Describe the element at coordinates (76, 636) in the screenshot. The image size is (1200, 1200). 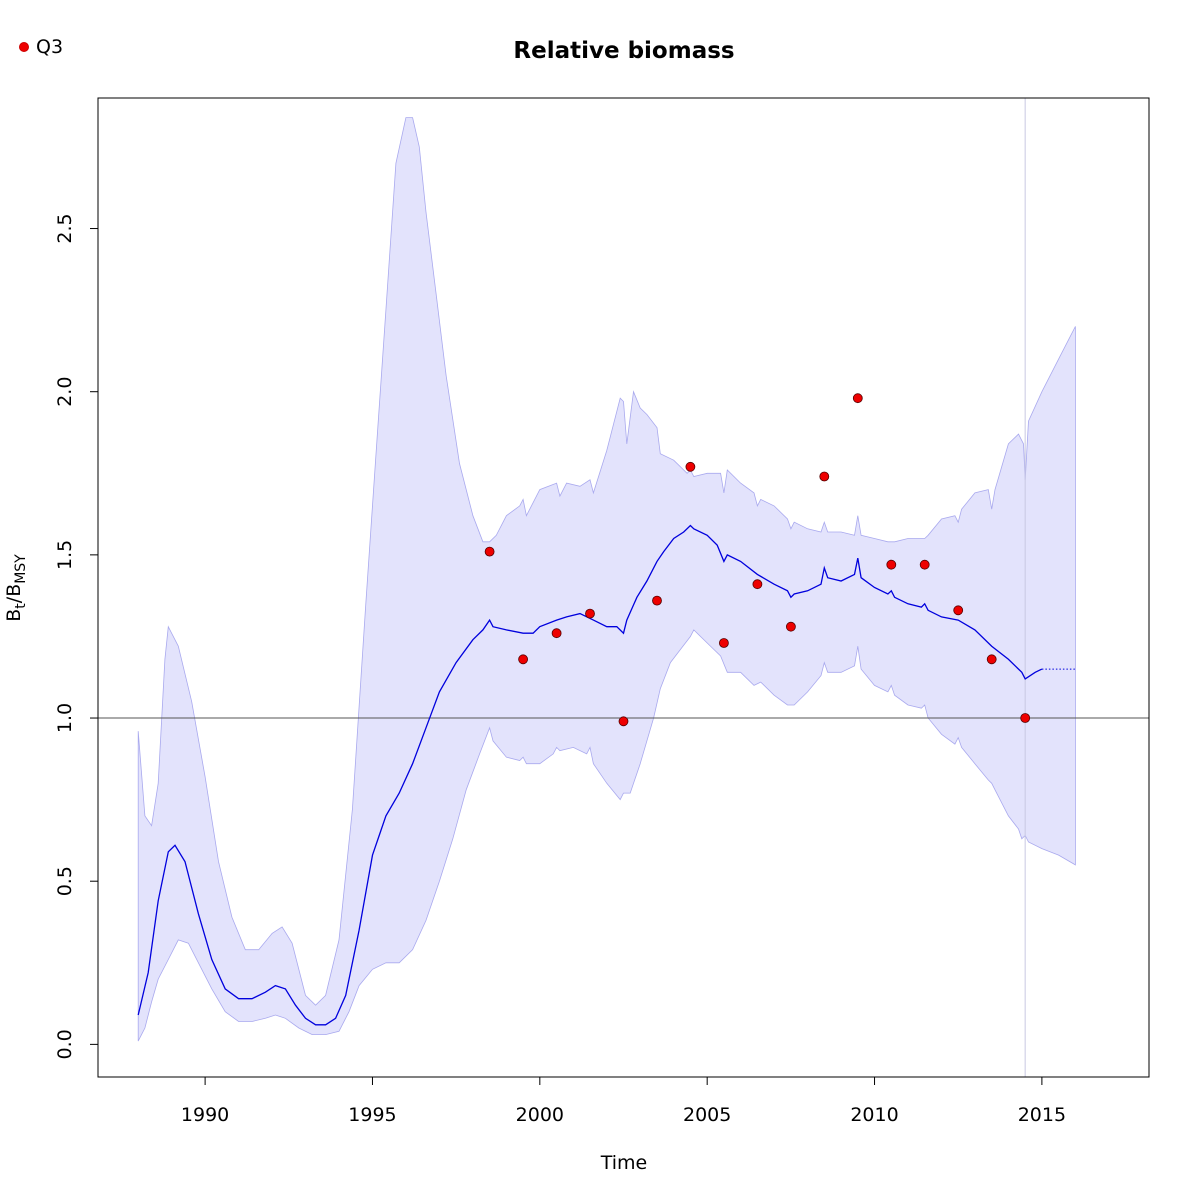
I see `y-axis: 0.0 0.5 1.0 1.5 2.0 2.5` at that location.